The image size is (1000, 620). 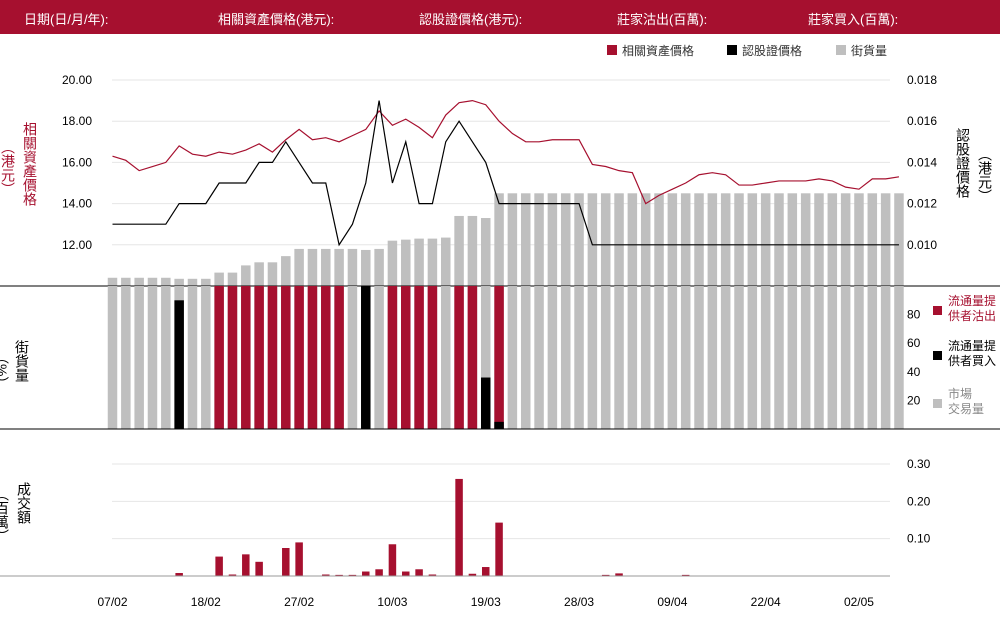 What do you see at coordinates (853, 19) in the screenshot?
I see `market-maker-buy-label: 莊家買入(百萬):` at bounding box center [853, 19].